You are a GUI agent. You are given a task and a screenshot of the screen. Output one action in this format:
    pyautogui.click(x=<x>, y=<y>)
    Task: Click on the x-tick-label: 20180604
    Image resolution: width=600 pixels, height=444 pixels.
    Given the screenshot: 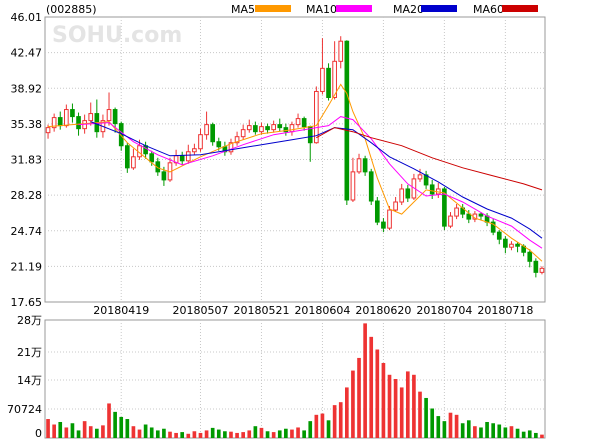 What is the action you would take?
    pyautogui.click(x=322, y=310)
    